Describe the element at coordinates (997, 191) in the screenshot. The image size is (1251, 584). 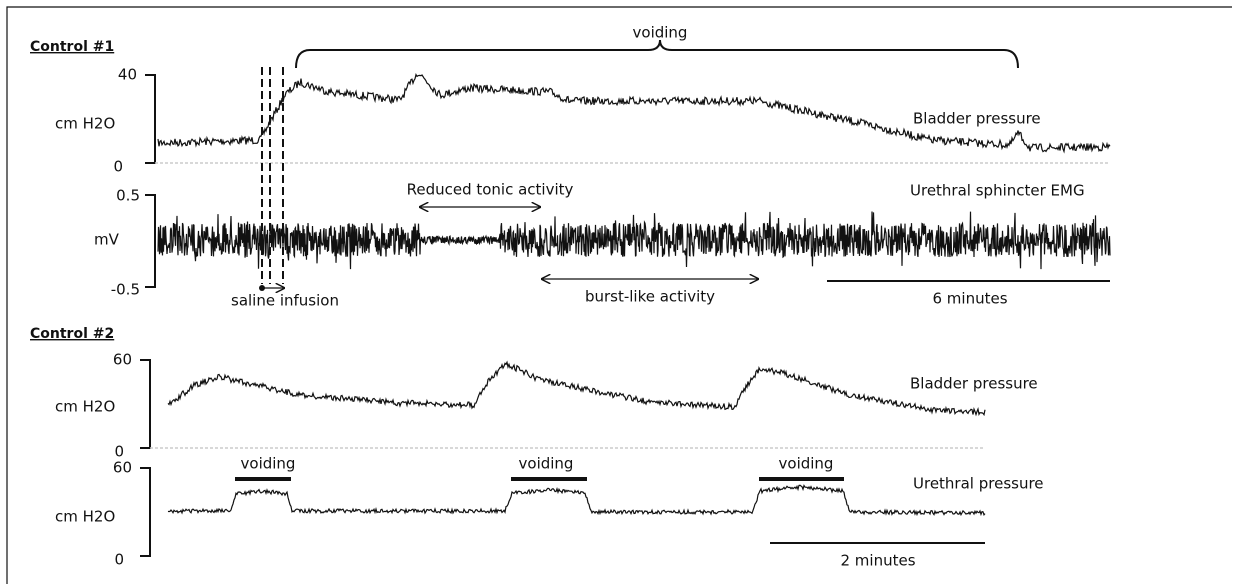
I see `trace-label: Urethral sphincter EMG` at that location.